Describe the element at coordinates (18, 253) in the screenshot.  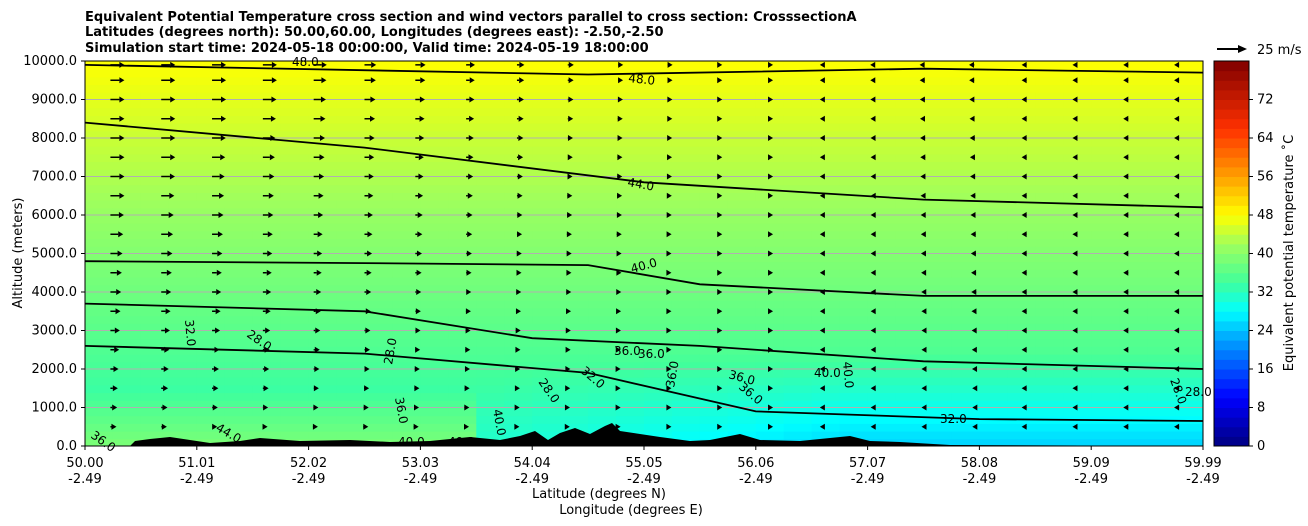
I see `y-axis-label: Altitude (meters)` at that location.